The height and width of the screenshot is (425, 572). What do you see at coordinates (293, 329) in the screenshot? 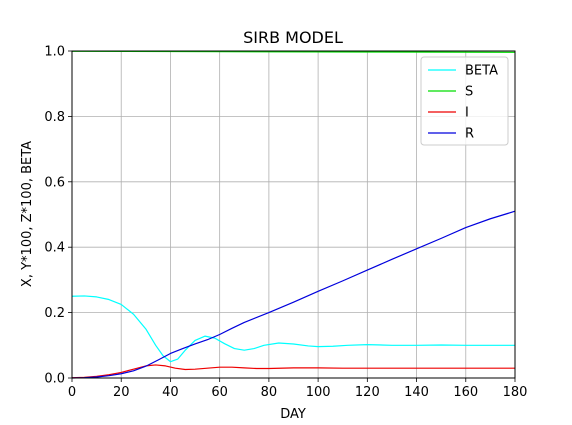
I see `series-line-beta` at bounding box center [293, 329].